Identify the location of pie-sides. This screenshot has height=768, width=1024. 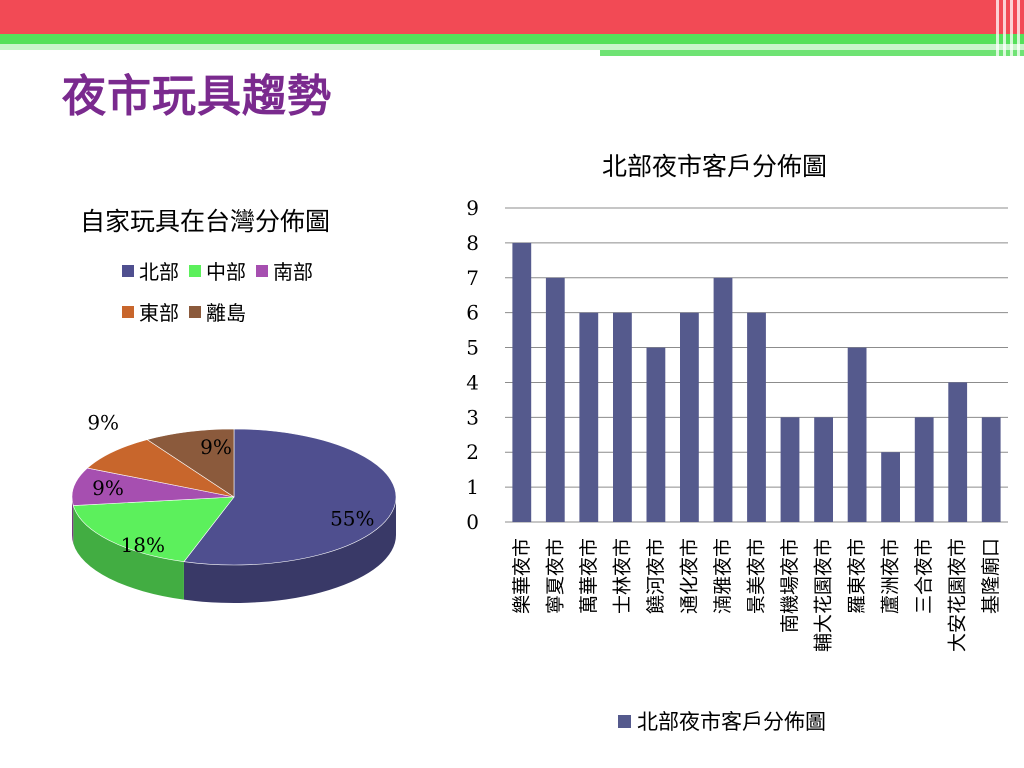
(234, 550).